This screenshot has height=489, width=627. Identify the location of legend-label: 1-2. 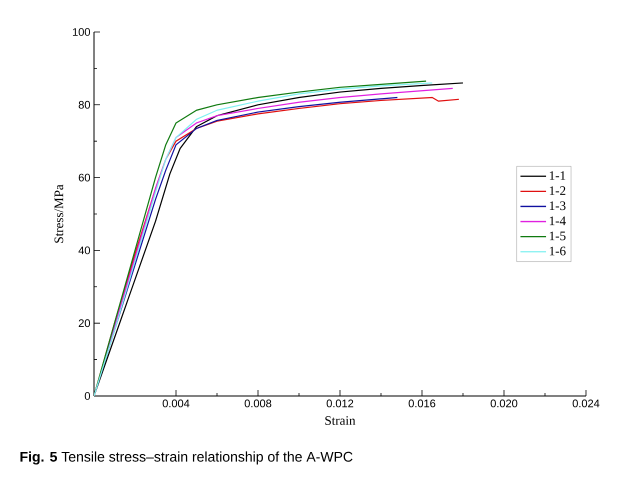
(558, 190).